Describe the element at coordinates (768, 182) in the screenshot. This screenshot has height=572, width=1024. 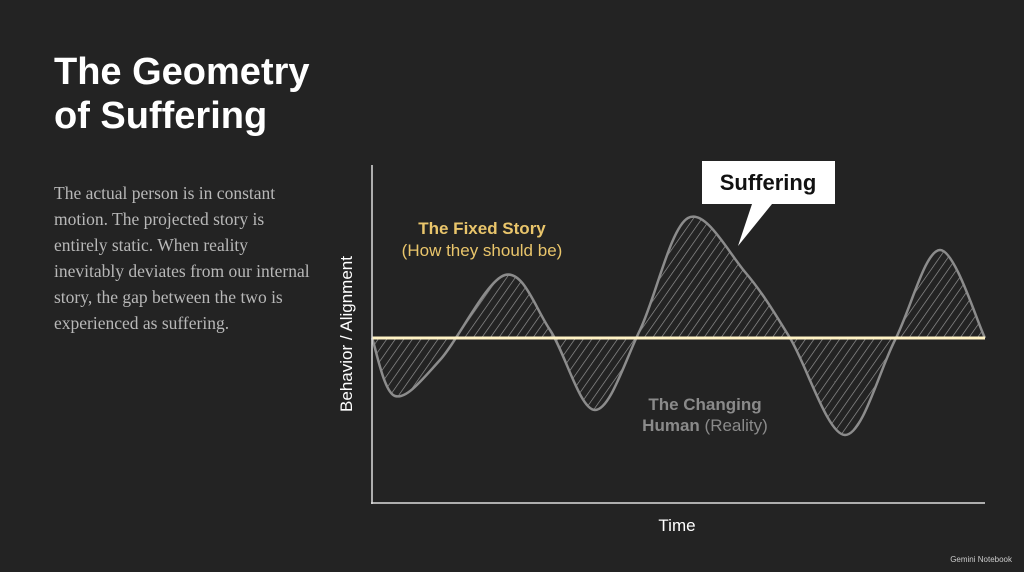
I see `callout-text: Suffering` at that location.